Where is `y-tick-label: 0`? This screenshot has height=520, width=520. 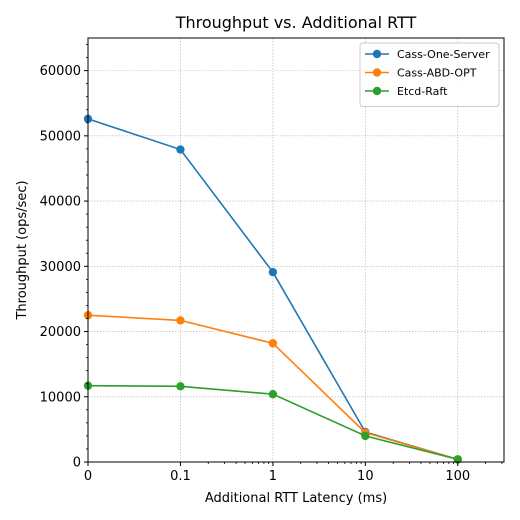
y-tick-label: 0 is located at coordinates (77, 463).